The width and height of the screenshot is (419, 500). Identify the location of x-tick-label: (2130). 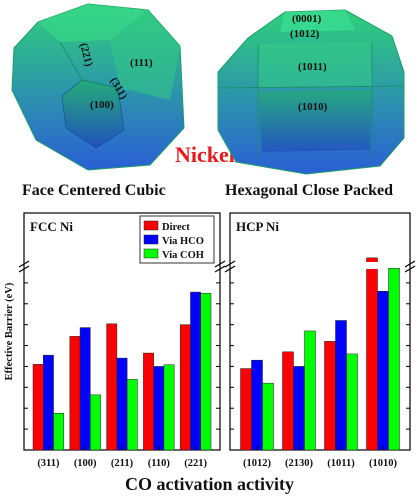
(299, 463).